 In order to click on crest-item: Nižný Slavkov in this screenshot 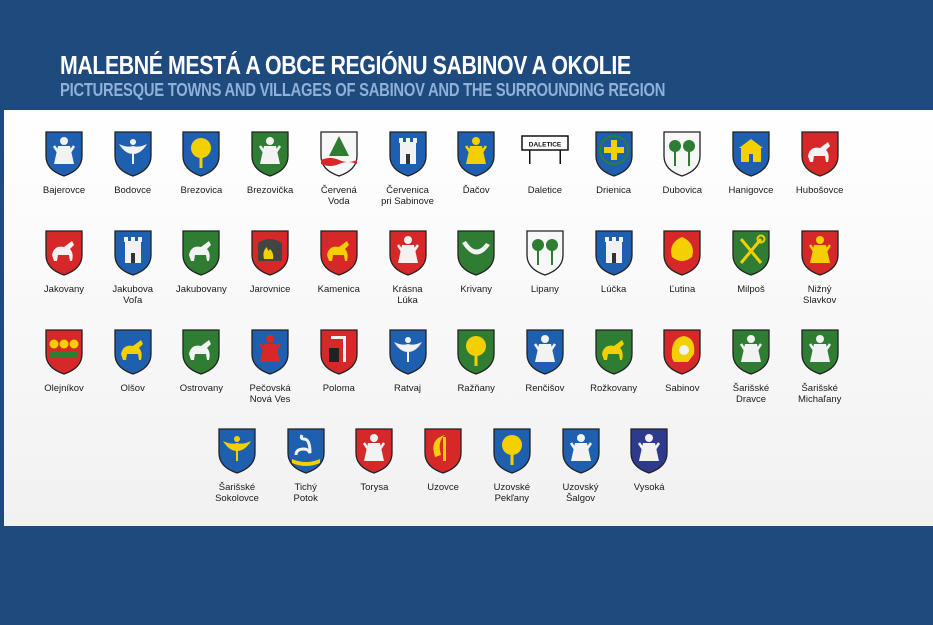, I will do `click(820, 267)`.